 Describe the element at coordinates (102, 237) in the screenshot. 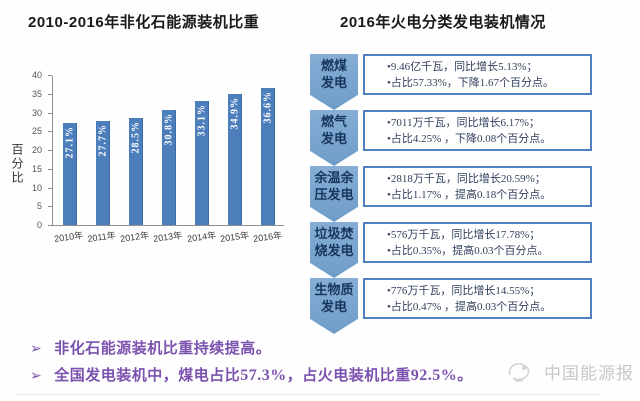

I see `x-tick-label: 2011年` at that location.